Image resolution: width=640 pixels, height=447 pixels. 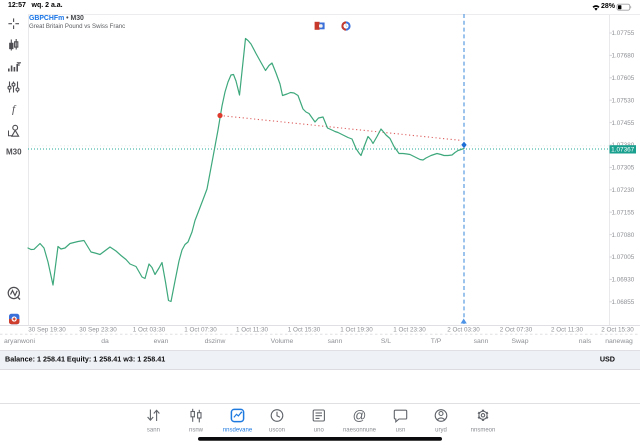 What do you see at coordinates (436, 341) in the screenshot?
I see `svg-text: T/P` at bounding box center [436, 341].